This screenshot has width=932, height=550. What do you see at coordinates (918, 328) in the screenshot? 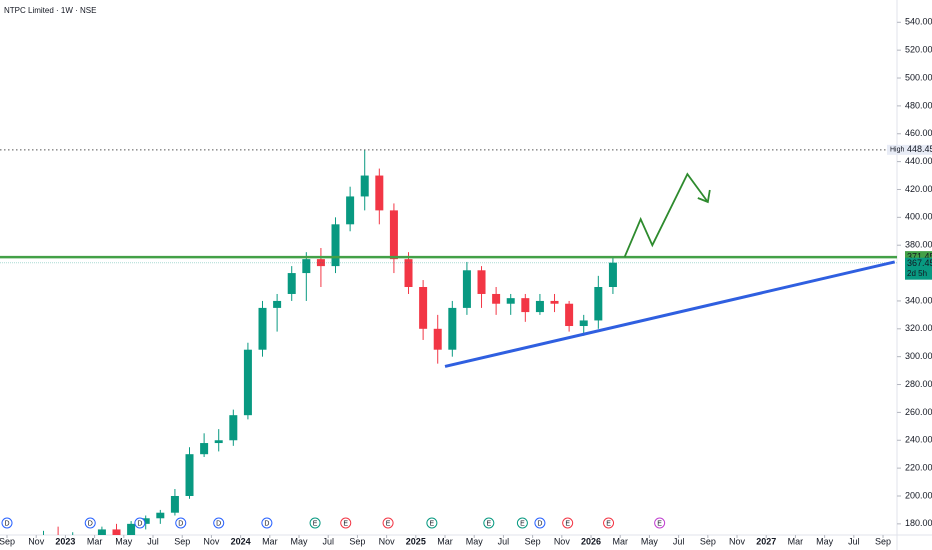
I see `y-tick-label: 320.00` at bounding box center [918, 328].